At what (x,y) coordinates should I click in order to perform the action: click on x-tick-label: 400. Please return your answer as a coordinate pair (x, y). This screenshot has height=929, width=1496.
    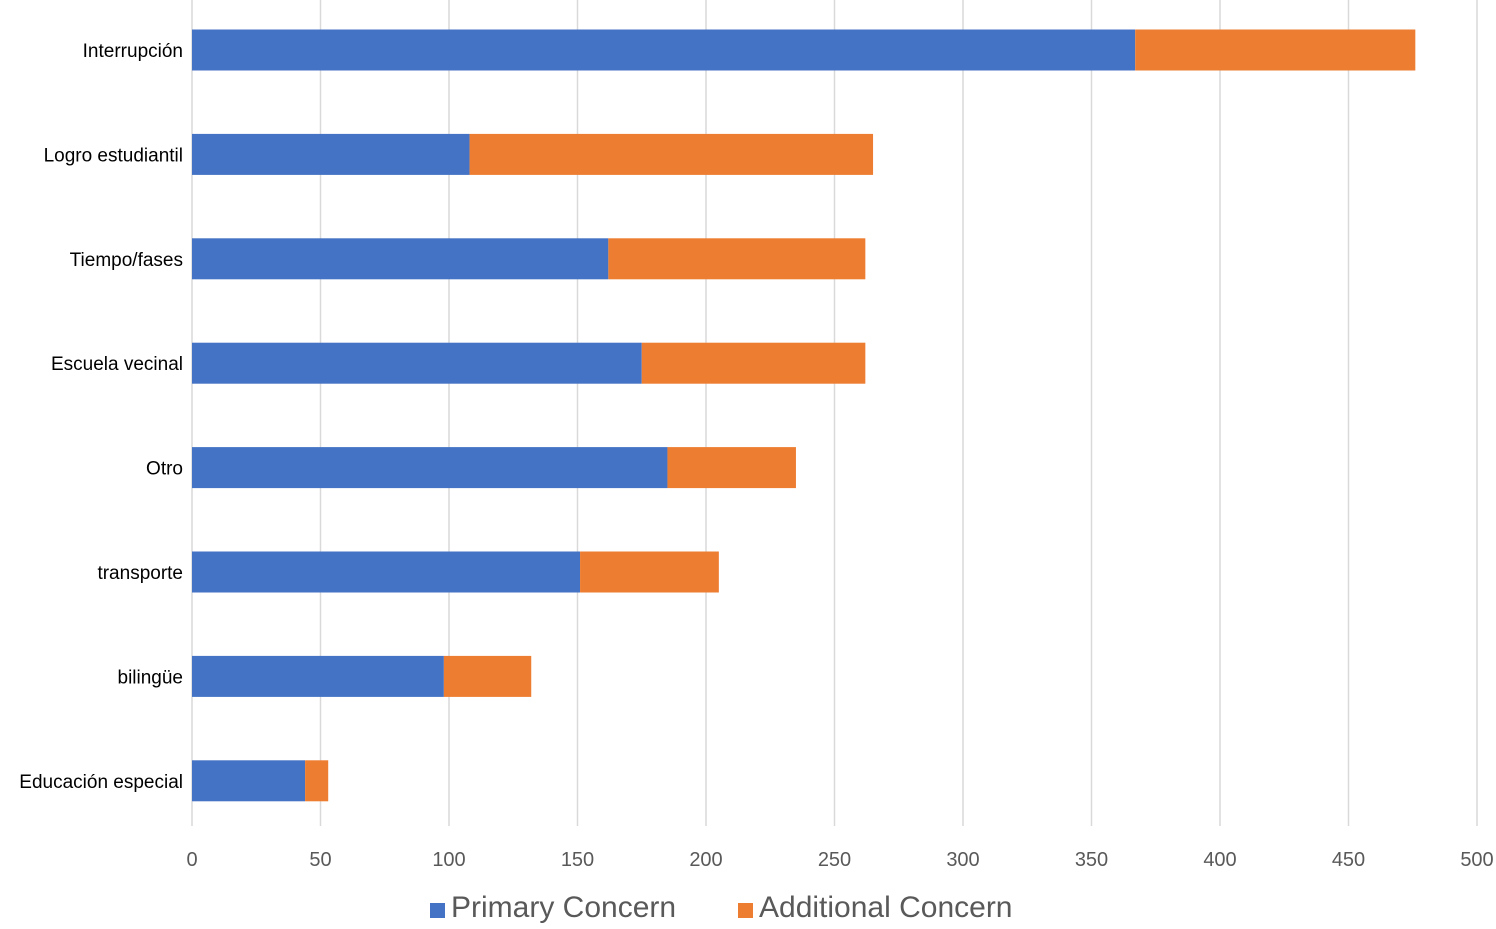
    Looking at the image, I should click on (1219, 860).